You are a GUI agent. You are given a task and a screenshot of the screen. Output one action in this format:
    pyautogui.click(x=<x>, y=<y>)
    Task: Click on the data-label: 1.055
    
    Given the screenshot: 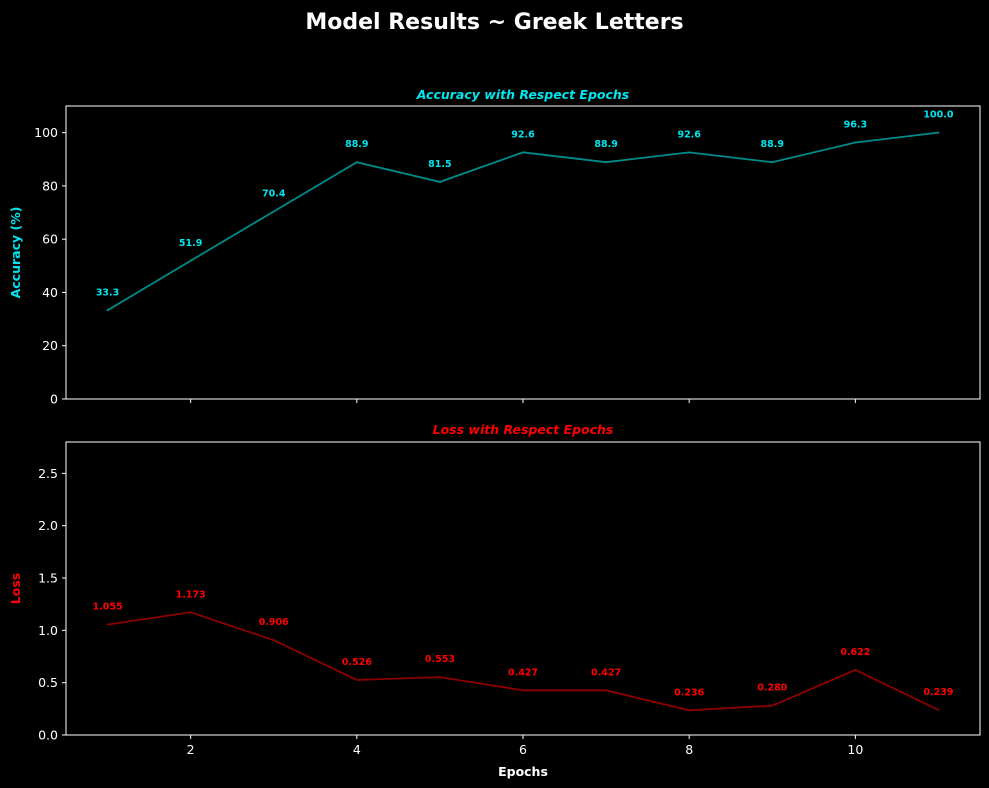 What is the action you would take?
    pyautogui.click(x=108, y=607)
    